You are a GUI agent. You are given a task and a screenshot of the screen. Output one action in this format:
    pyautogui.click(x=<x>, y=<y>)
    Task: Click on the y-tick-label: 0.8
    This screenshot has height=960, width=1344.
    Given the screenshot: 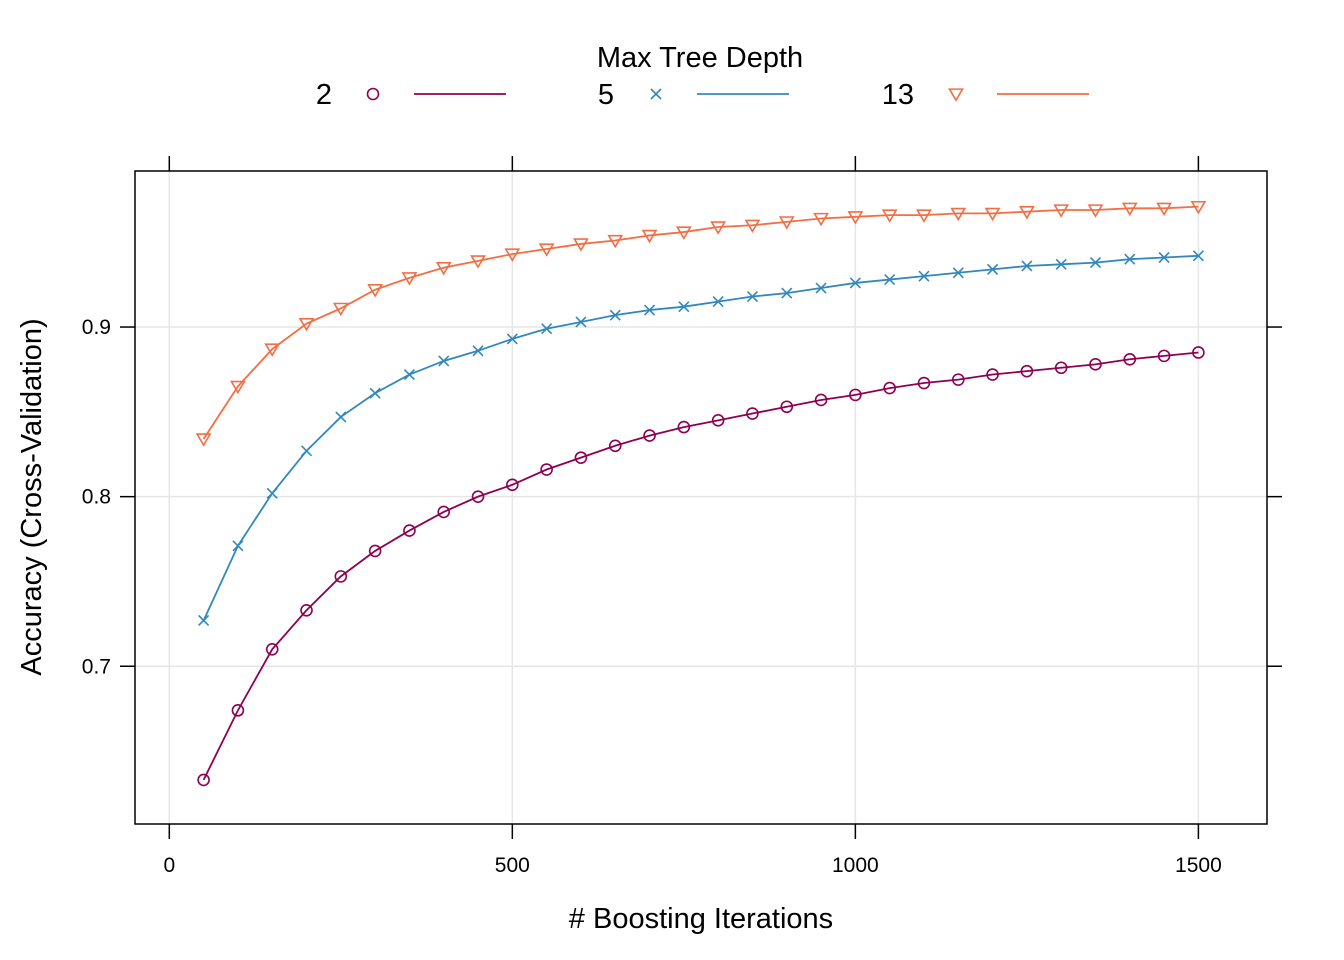 What is the action you would take?
    pyautogui.click(x=96, y=497)
    